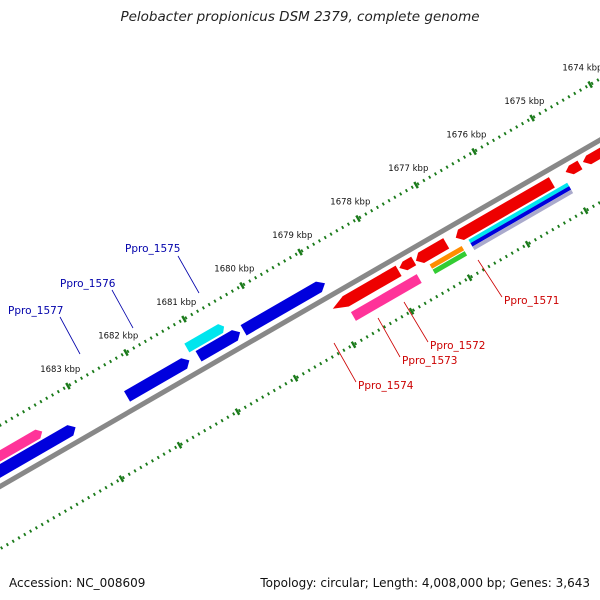 This screenshot has height=600, width=600. What do you see at coordinates (152, 249) in the screenshot?
I see `label-ppro-1575: Ppro_1575` at bounding box center [152, 249].